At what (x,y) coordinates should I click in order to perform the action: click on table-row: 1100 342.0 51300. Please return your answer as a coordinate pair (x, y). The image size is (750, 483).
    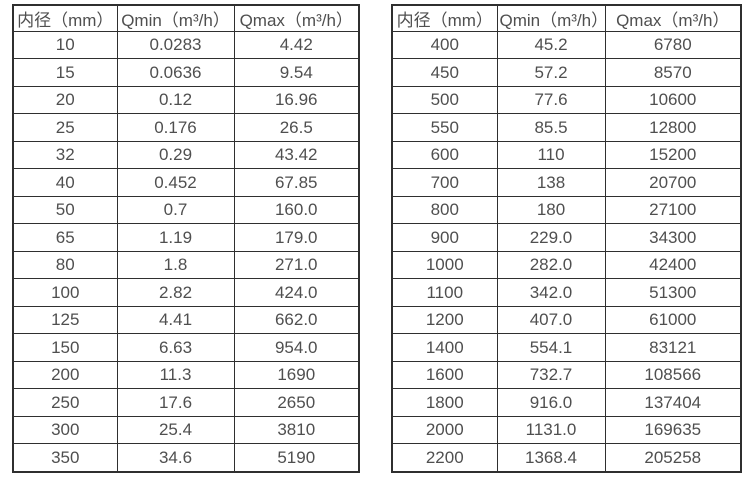
    Looking at the image, I should click on (566, 292).